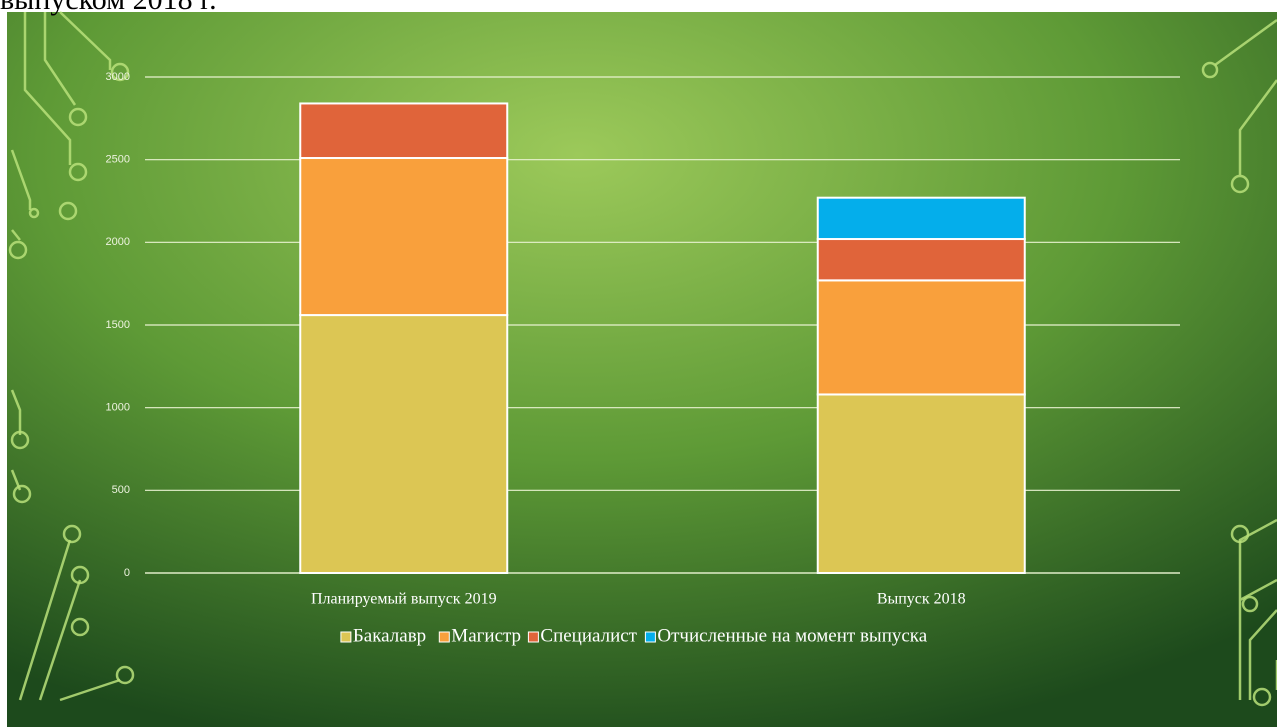  Describe the element at coordinates (118, 325) in the screenshot. I see `y-tick-label: 1500` at that location.